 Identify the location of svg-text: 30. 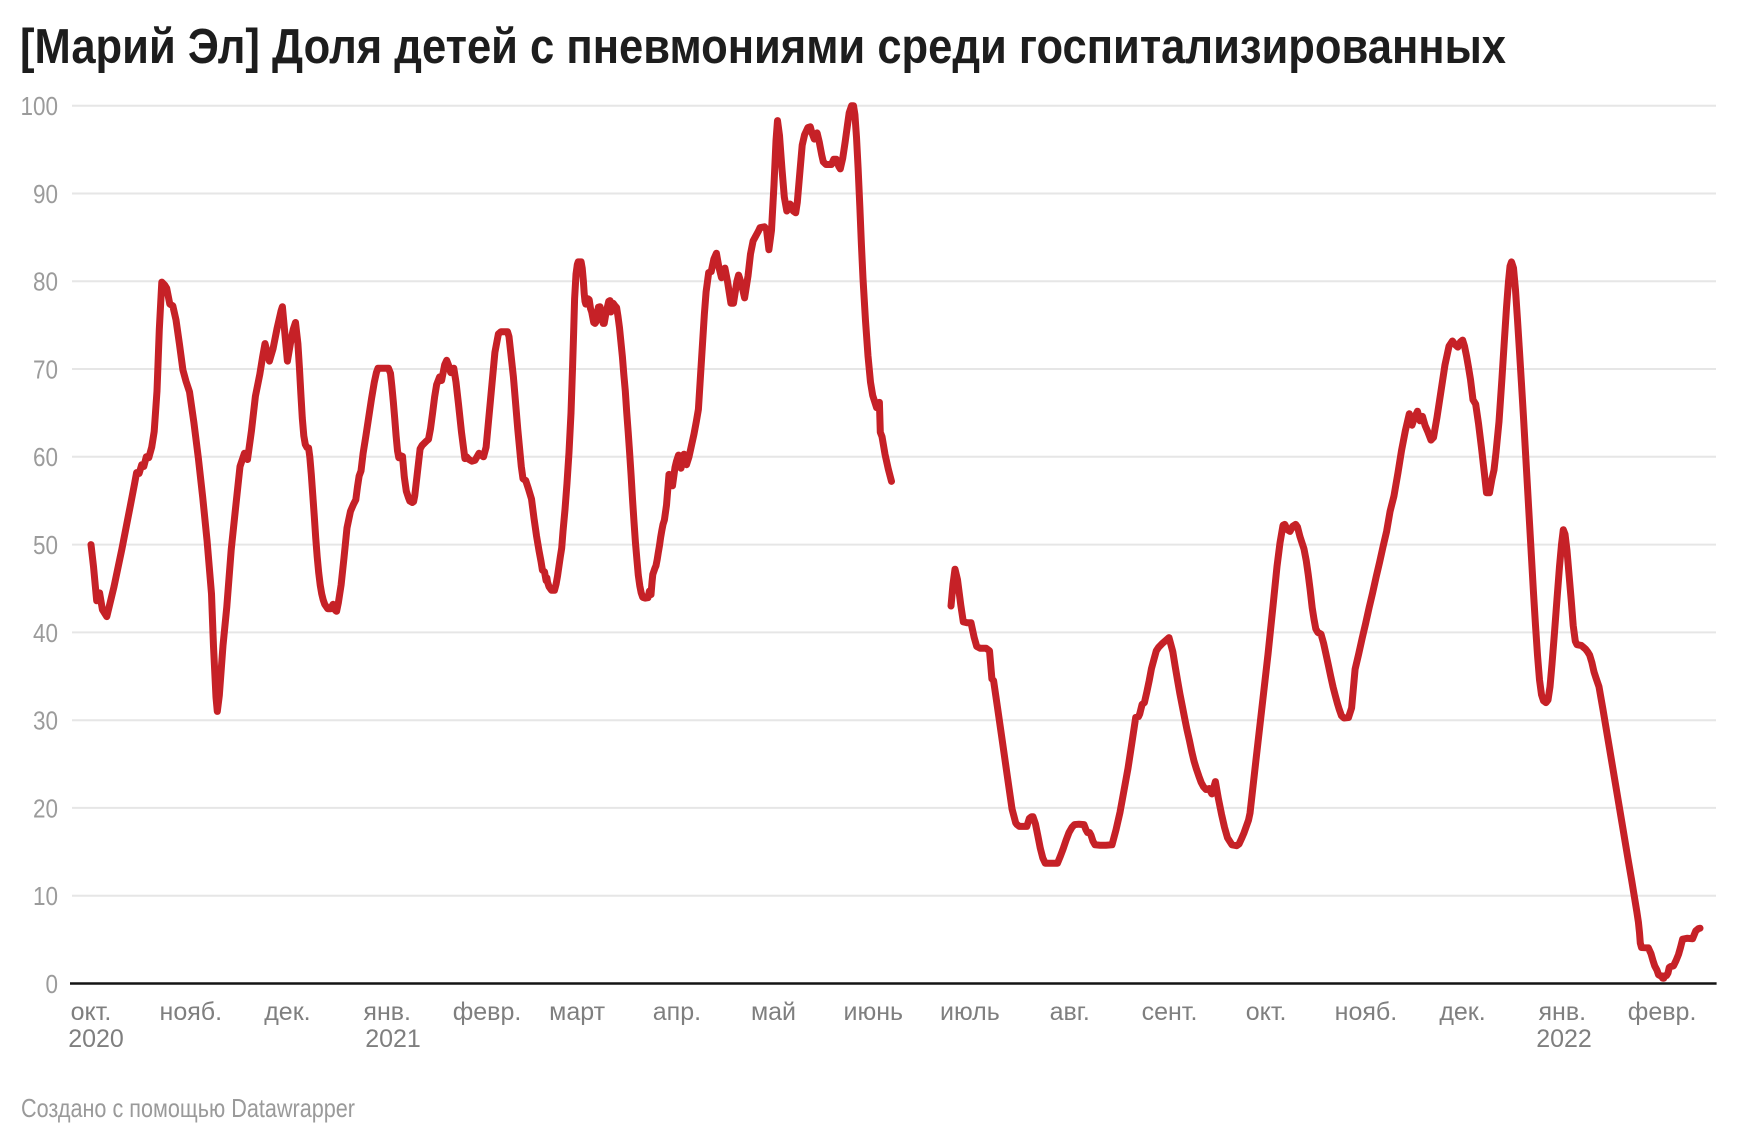
(45, 721).